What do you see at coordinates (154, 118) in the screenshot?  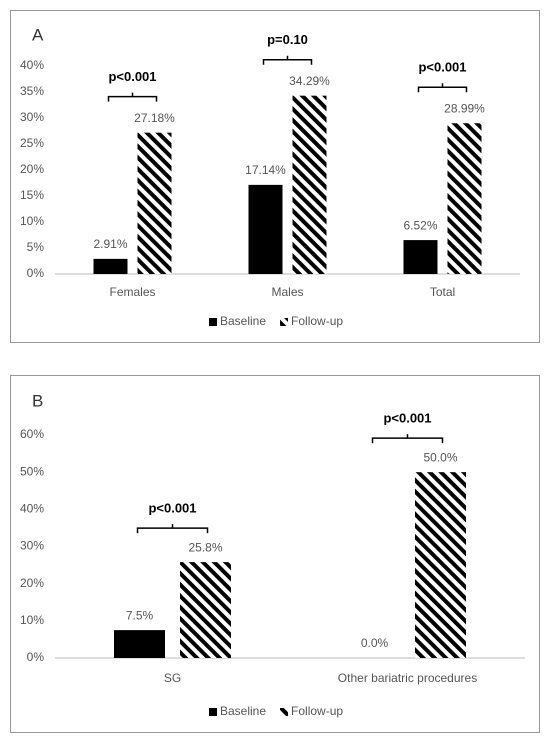 I see `value-label: 27.18%` at bounding box center [154, 118].